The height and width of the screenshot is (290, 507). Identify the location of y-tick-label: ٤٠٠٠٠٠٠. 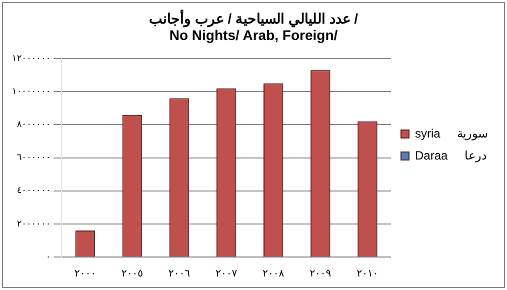
(33, 191).